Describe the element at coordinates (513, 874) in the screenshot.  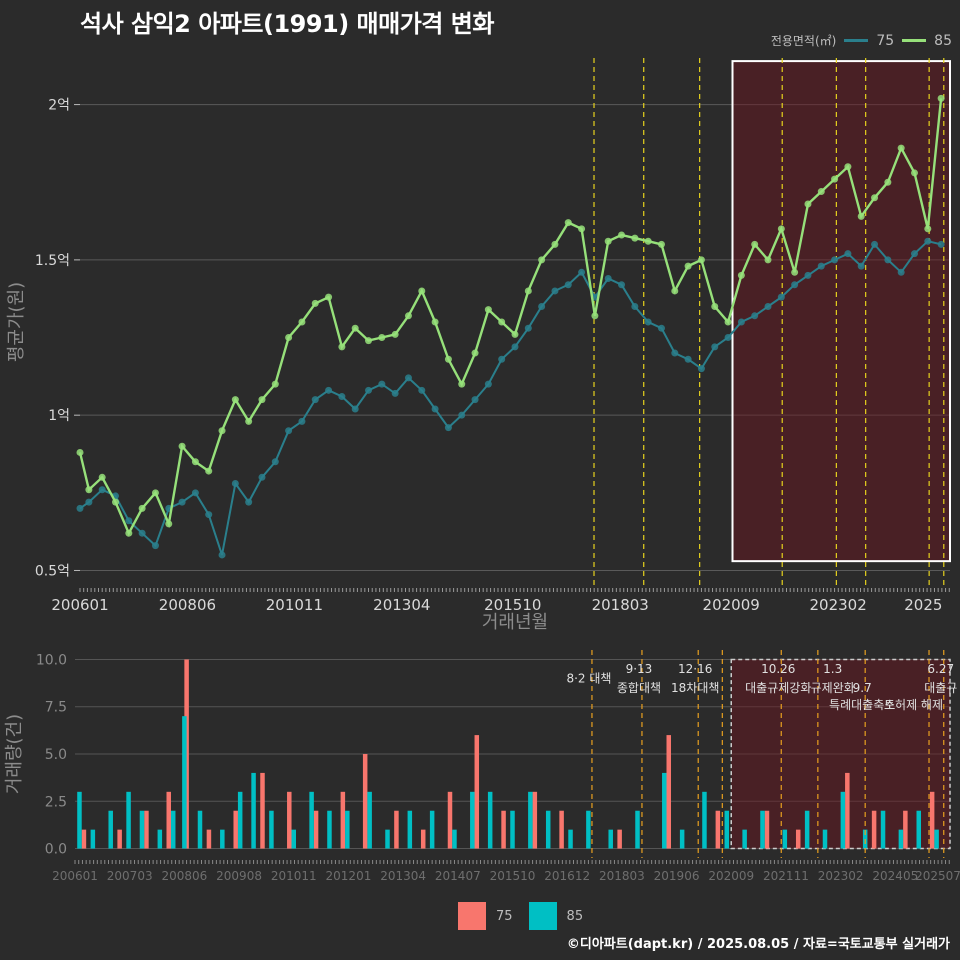
I see `x-tick-label: 201510` at that location.